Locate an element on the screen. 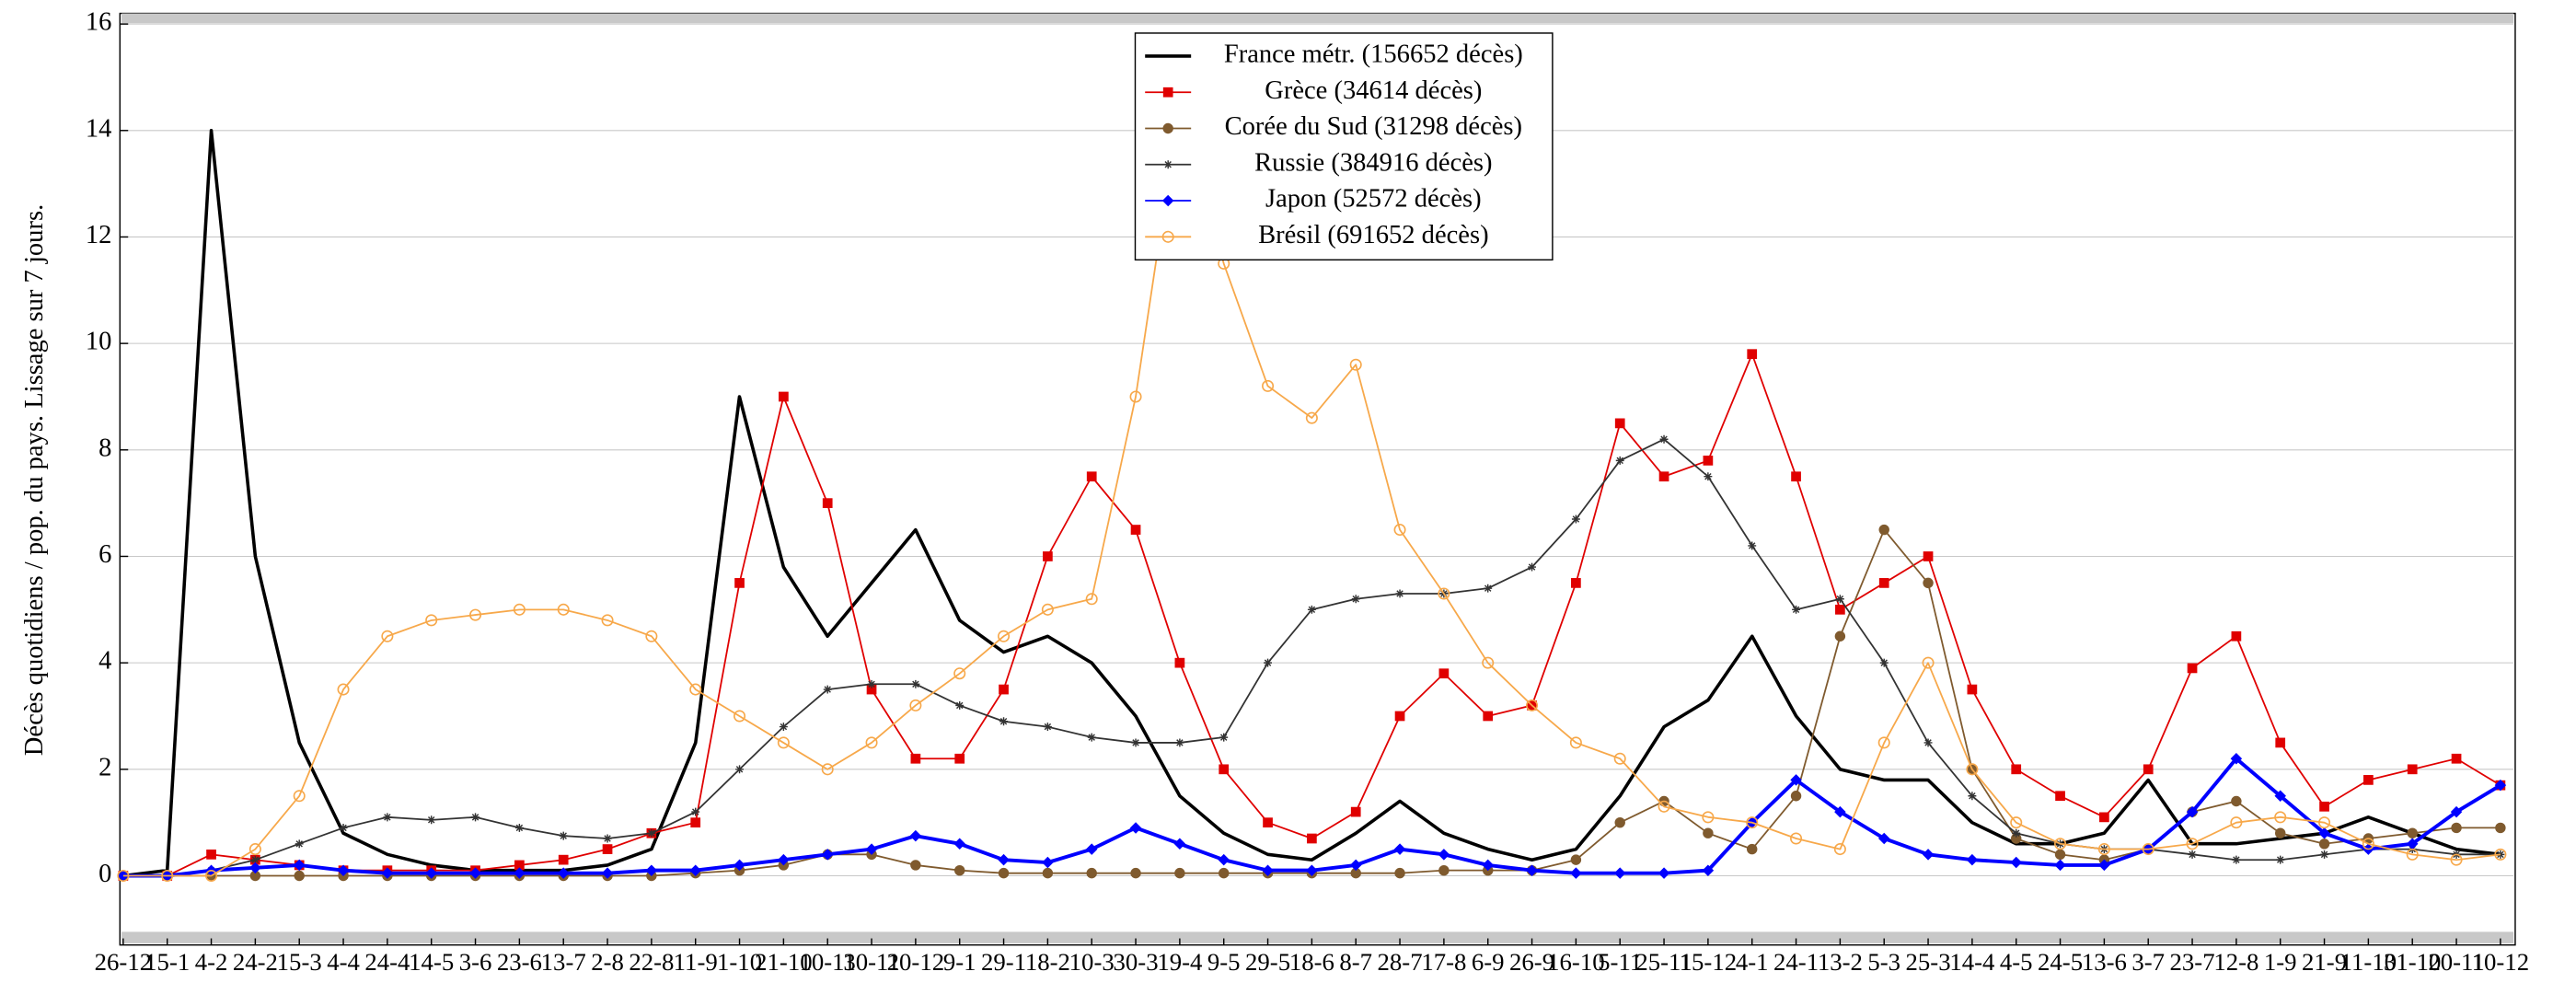 This screenshot has height=983, width=2576. x-tick-label: 8-7 is located at coordinates (1355, 962).